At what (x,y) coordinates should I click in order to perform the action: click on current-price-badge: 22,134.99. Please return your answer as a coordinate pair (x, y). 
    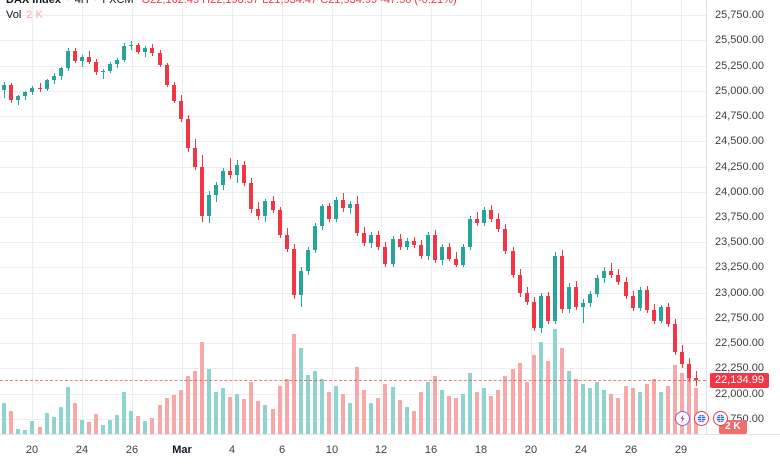
    Looking at the image, I should click on (739, 380).